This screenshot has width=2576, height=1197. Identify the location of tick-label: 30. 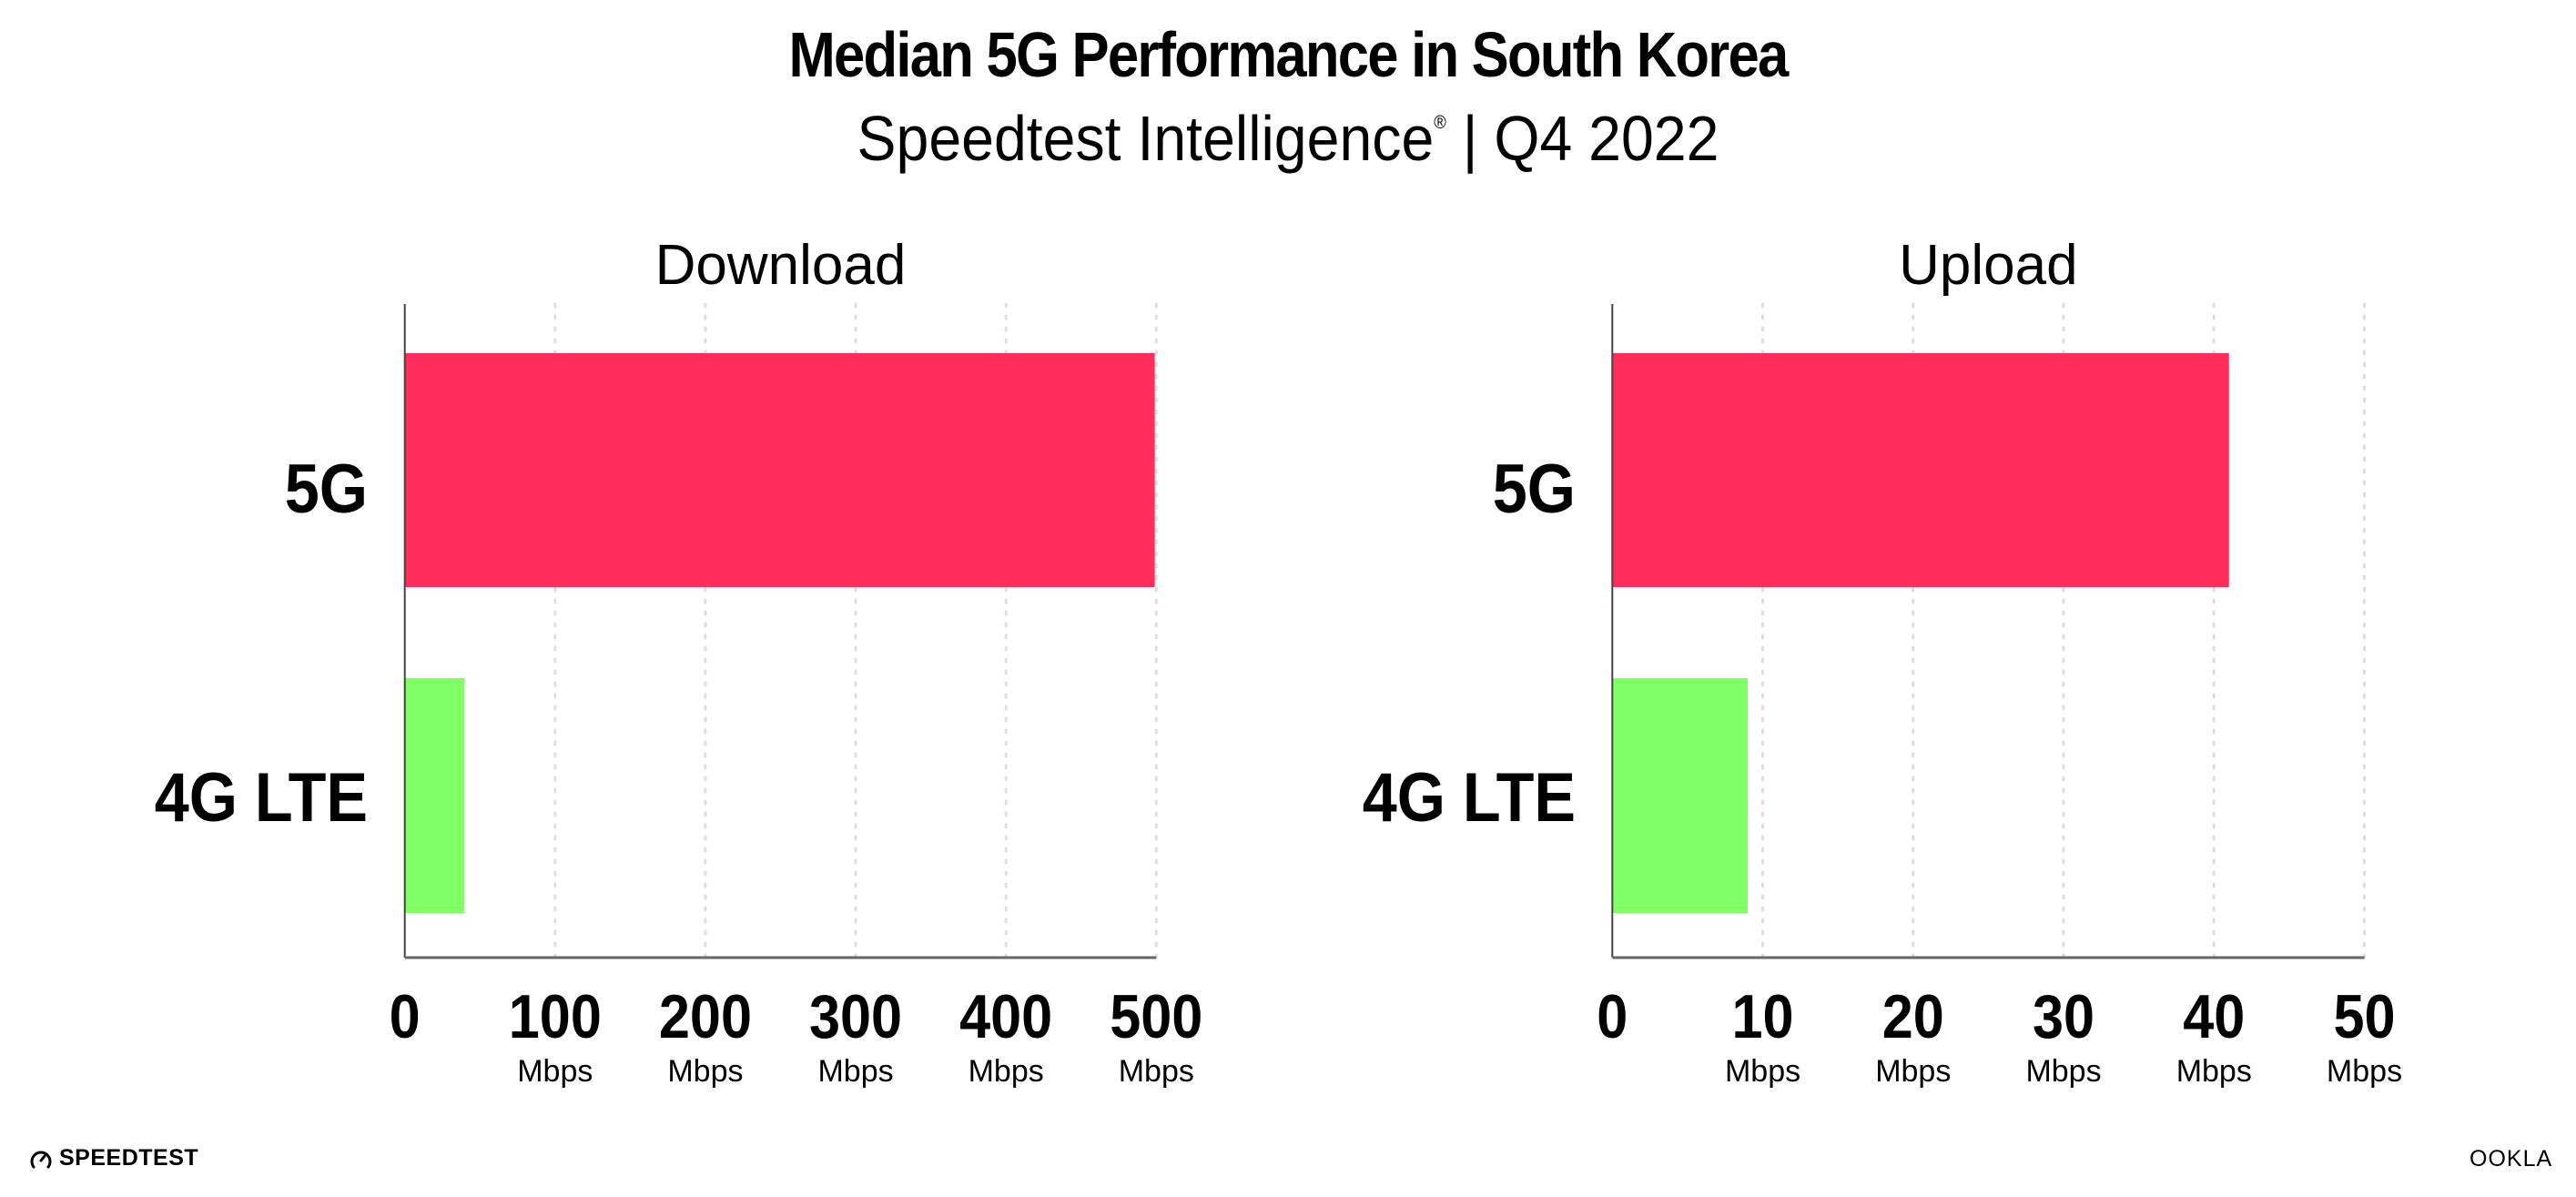
(2063, 1016).